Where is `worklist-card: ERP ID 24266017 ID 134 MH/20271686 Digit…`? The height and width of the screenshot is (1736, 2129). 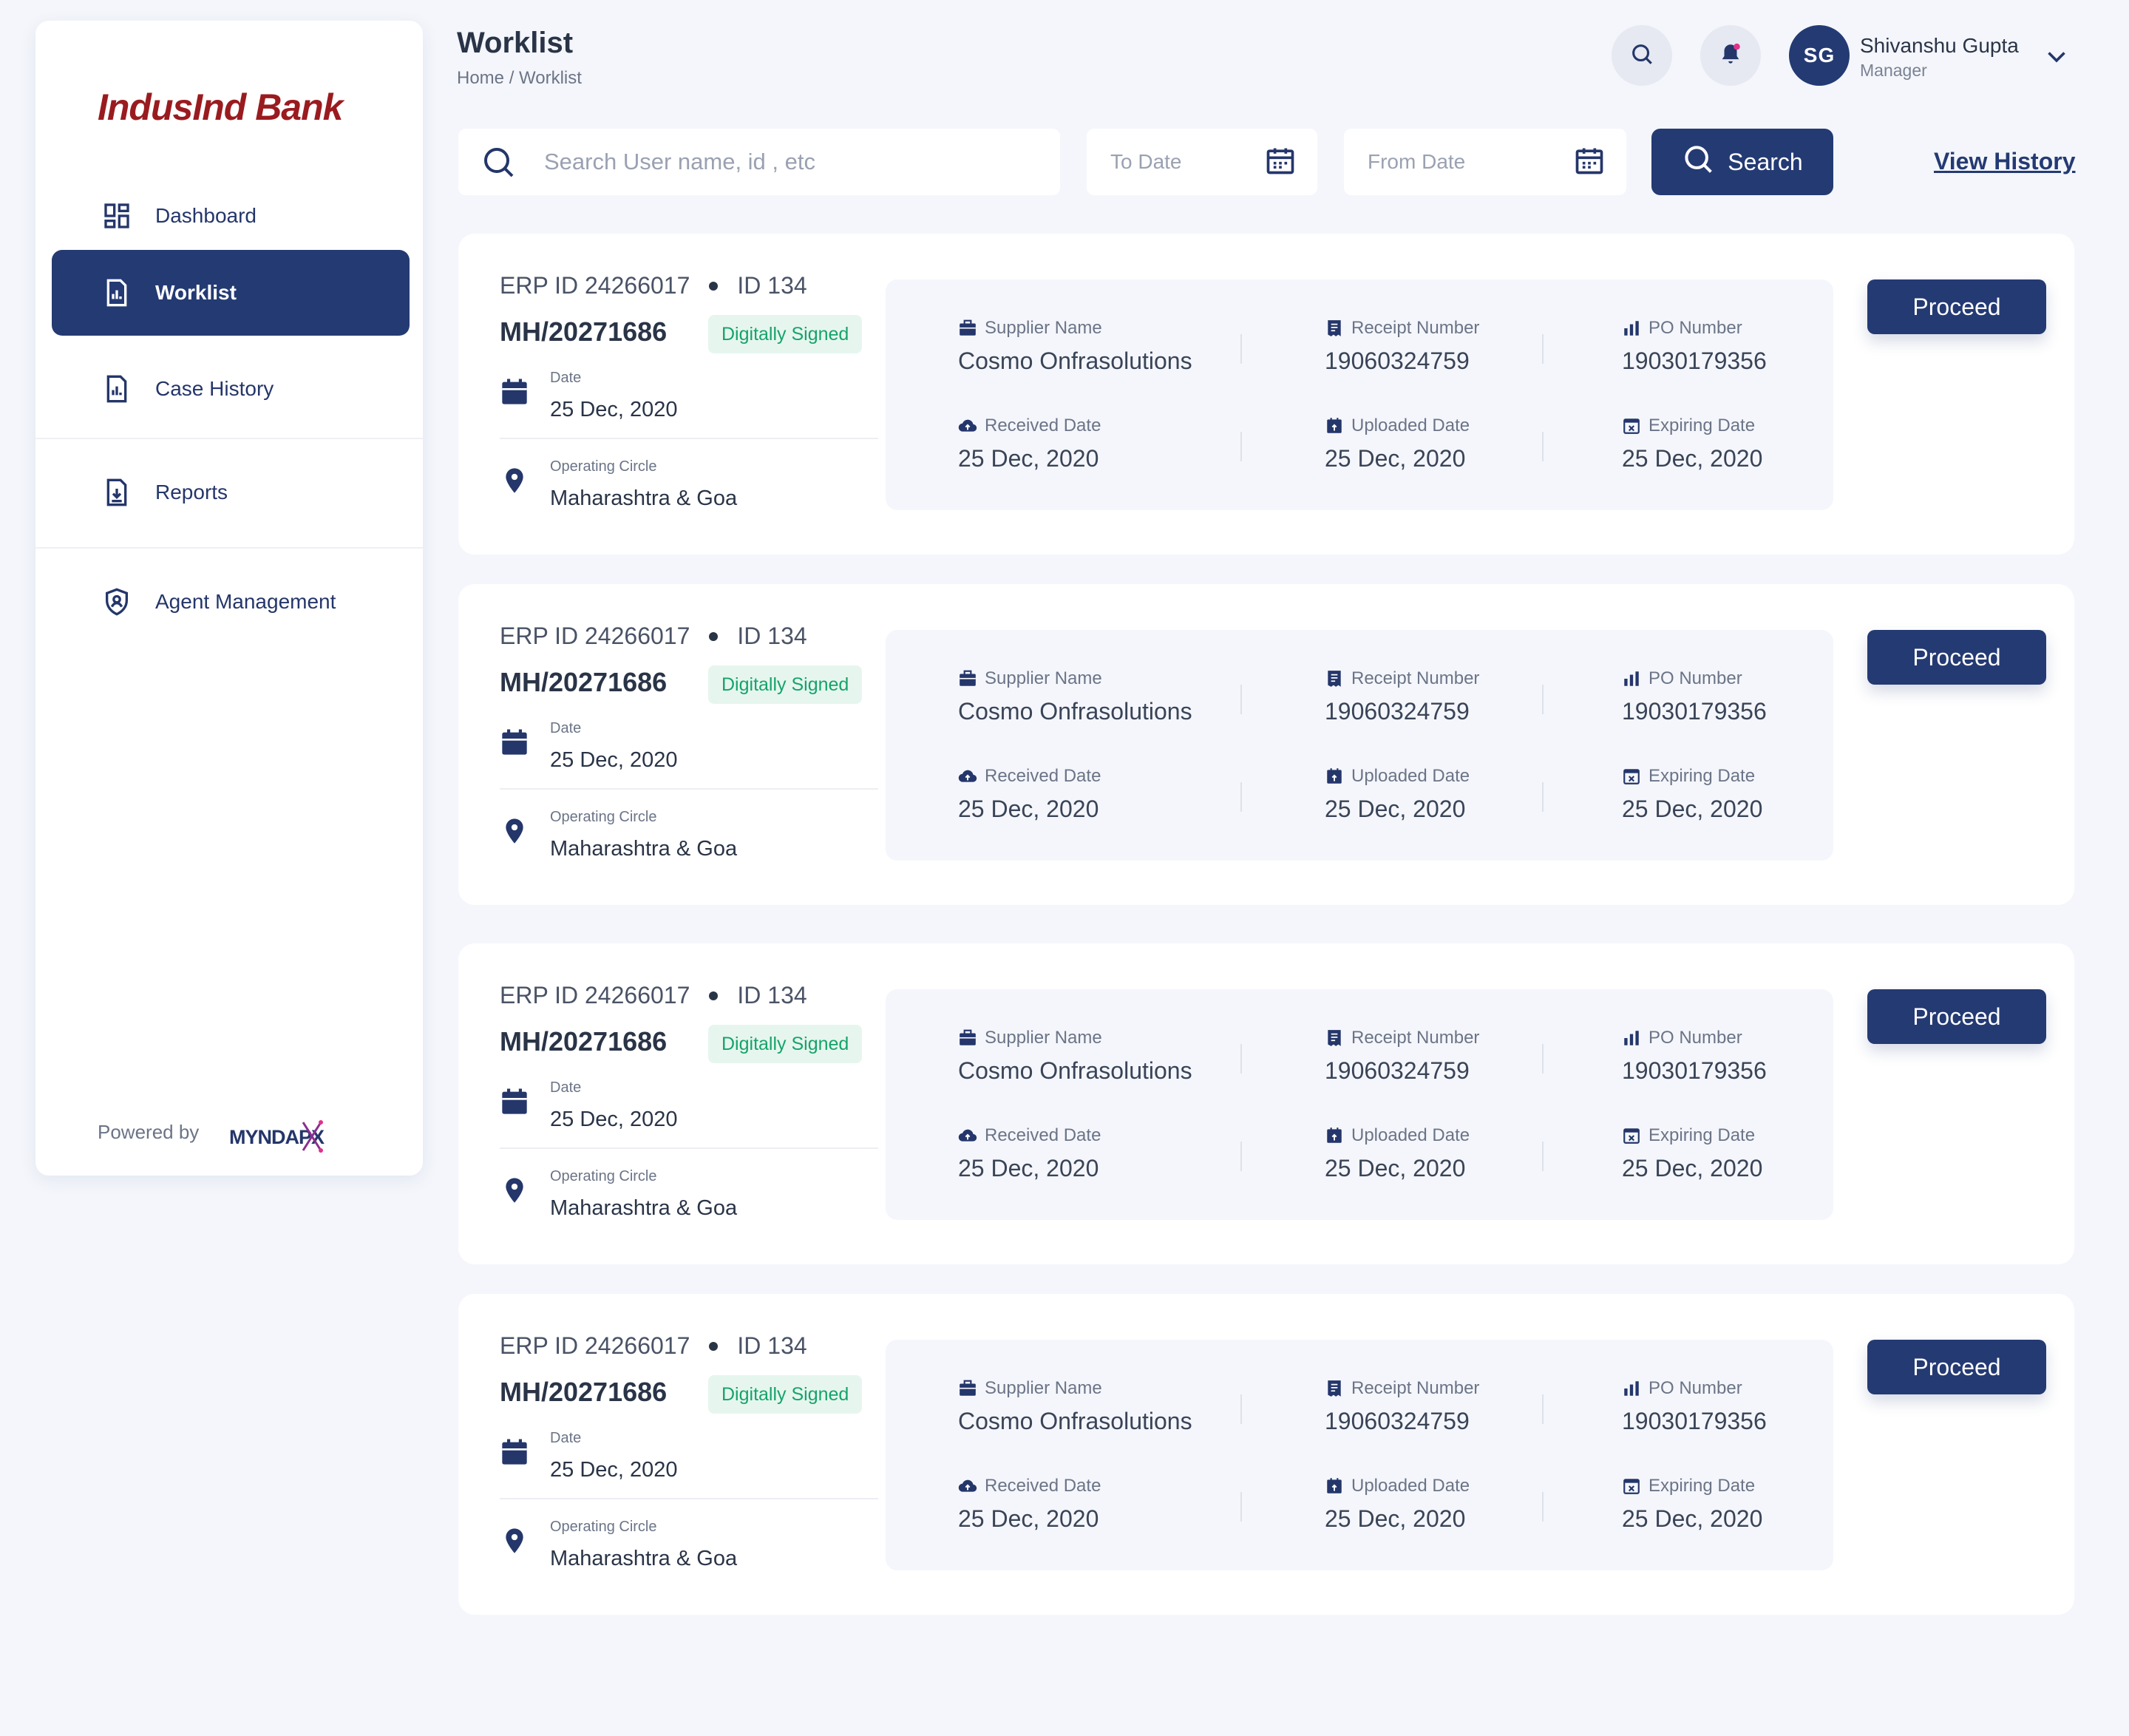 worklist-card: ERP ID 24266017 ID 134 MH/20271686 Digit… is located at coordinates (1266, 1103).